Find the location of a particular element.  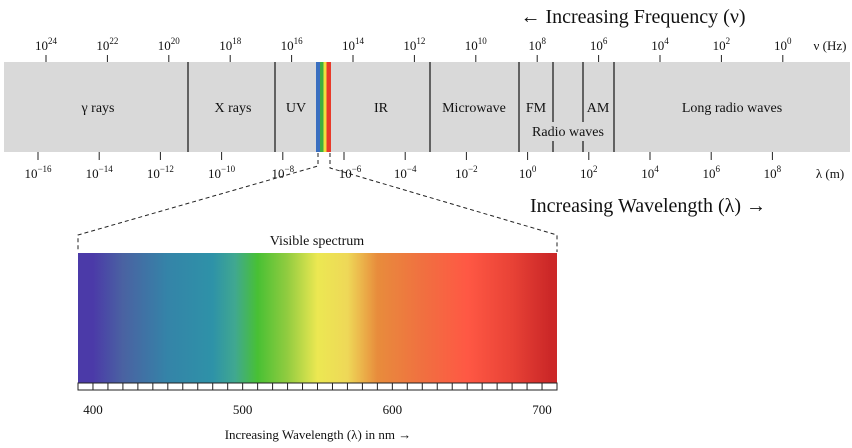

wavelength-tick-label: 10⁸ is located at coordinates (773, 172).